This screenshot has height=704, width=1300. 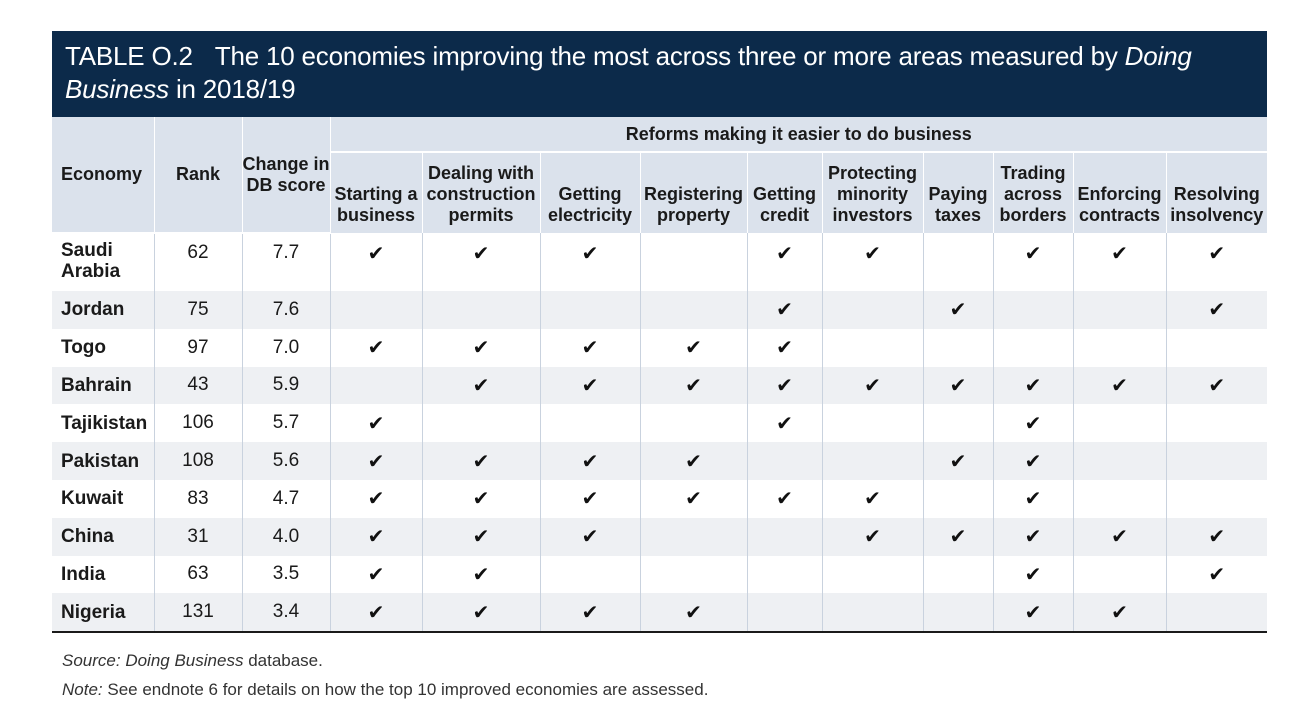 I want to click on header-reform-6: Paying taxes, so click(x=957, y=192).